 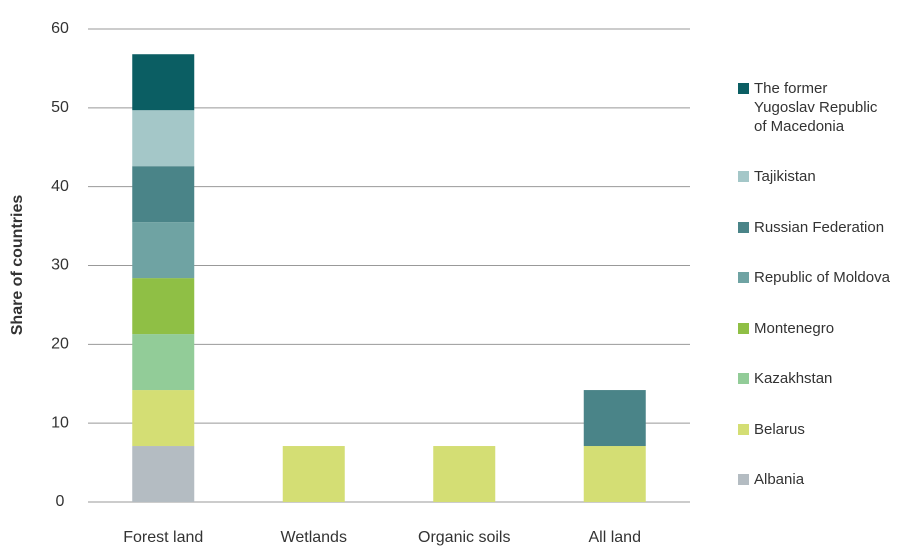 I want to click on y-tick-label: 60, so click(x=60, y=28).